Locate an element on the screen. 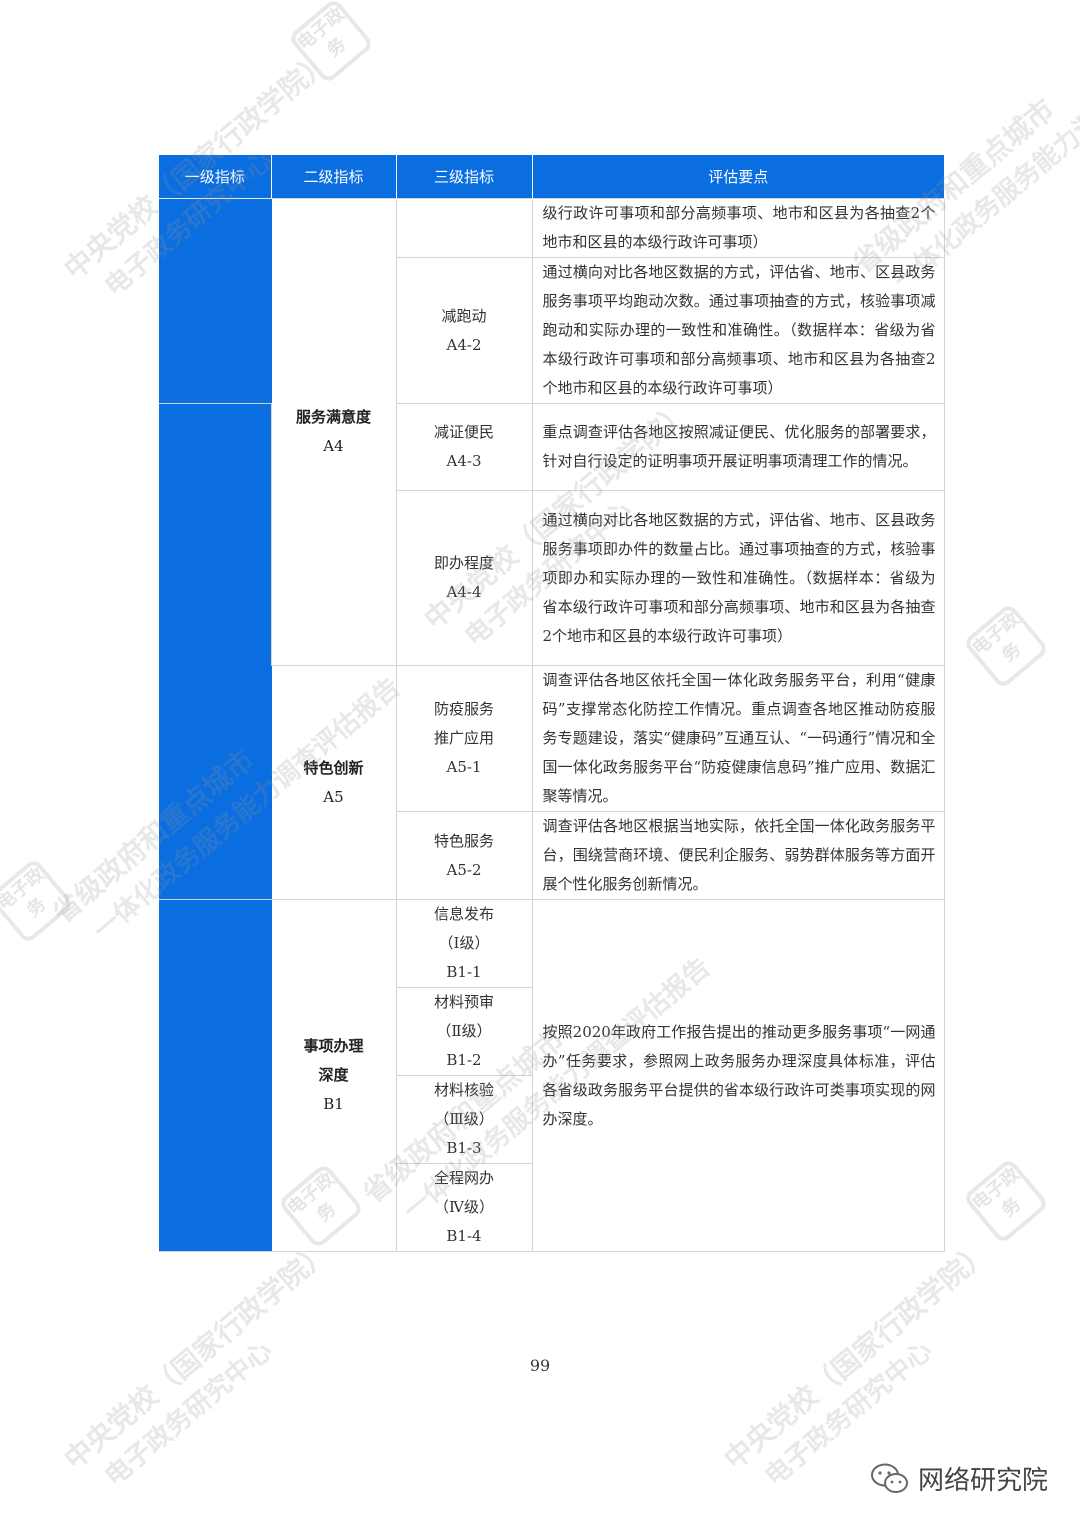 The height and width of the screenshot is (1527, 1080). a4-2-name: 减跑动 is located at coordinates (464, 315).